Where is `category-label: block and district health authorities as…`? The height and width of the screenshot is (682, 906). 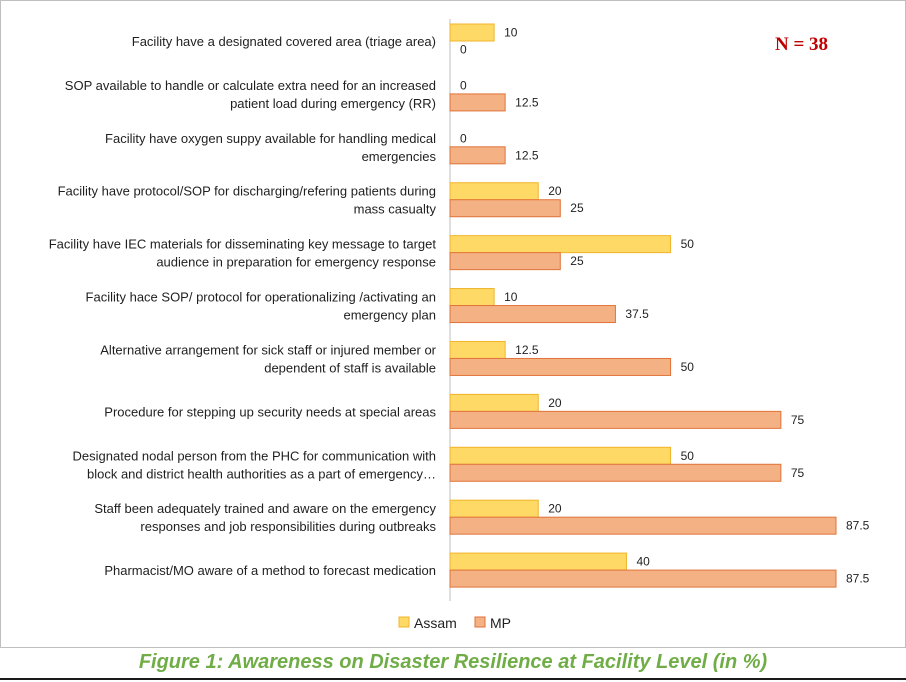
category-label: block and district health authorities as… is located at coordinates (261, 473).